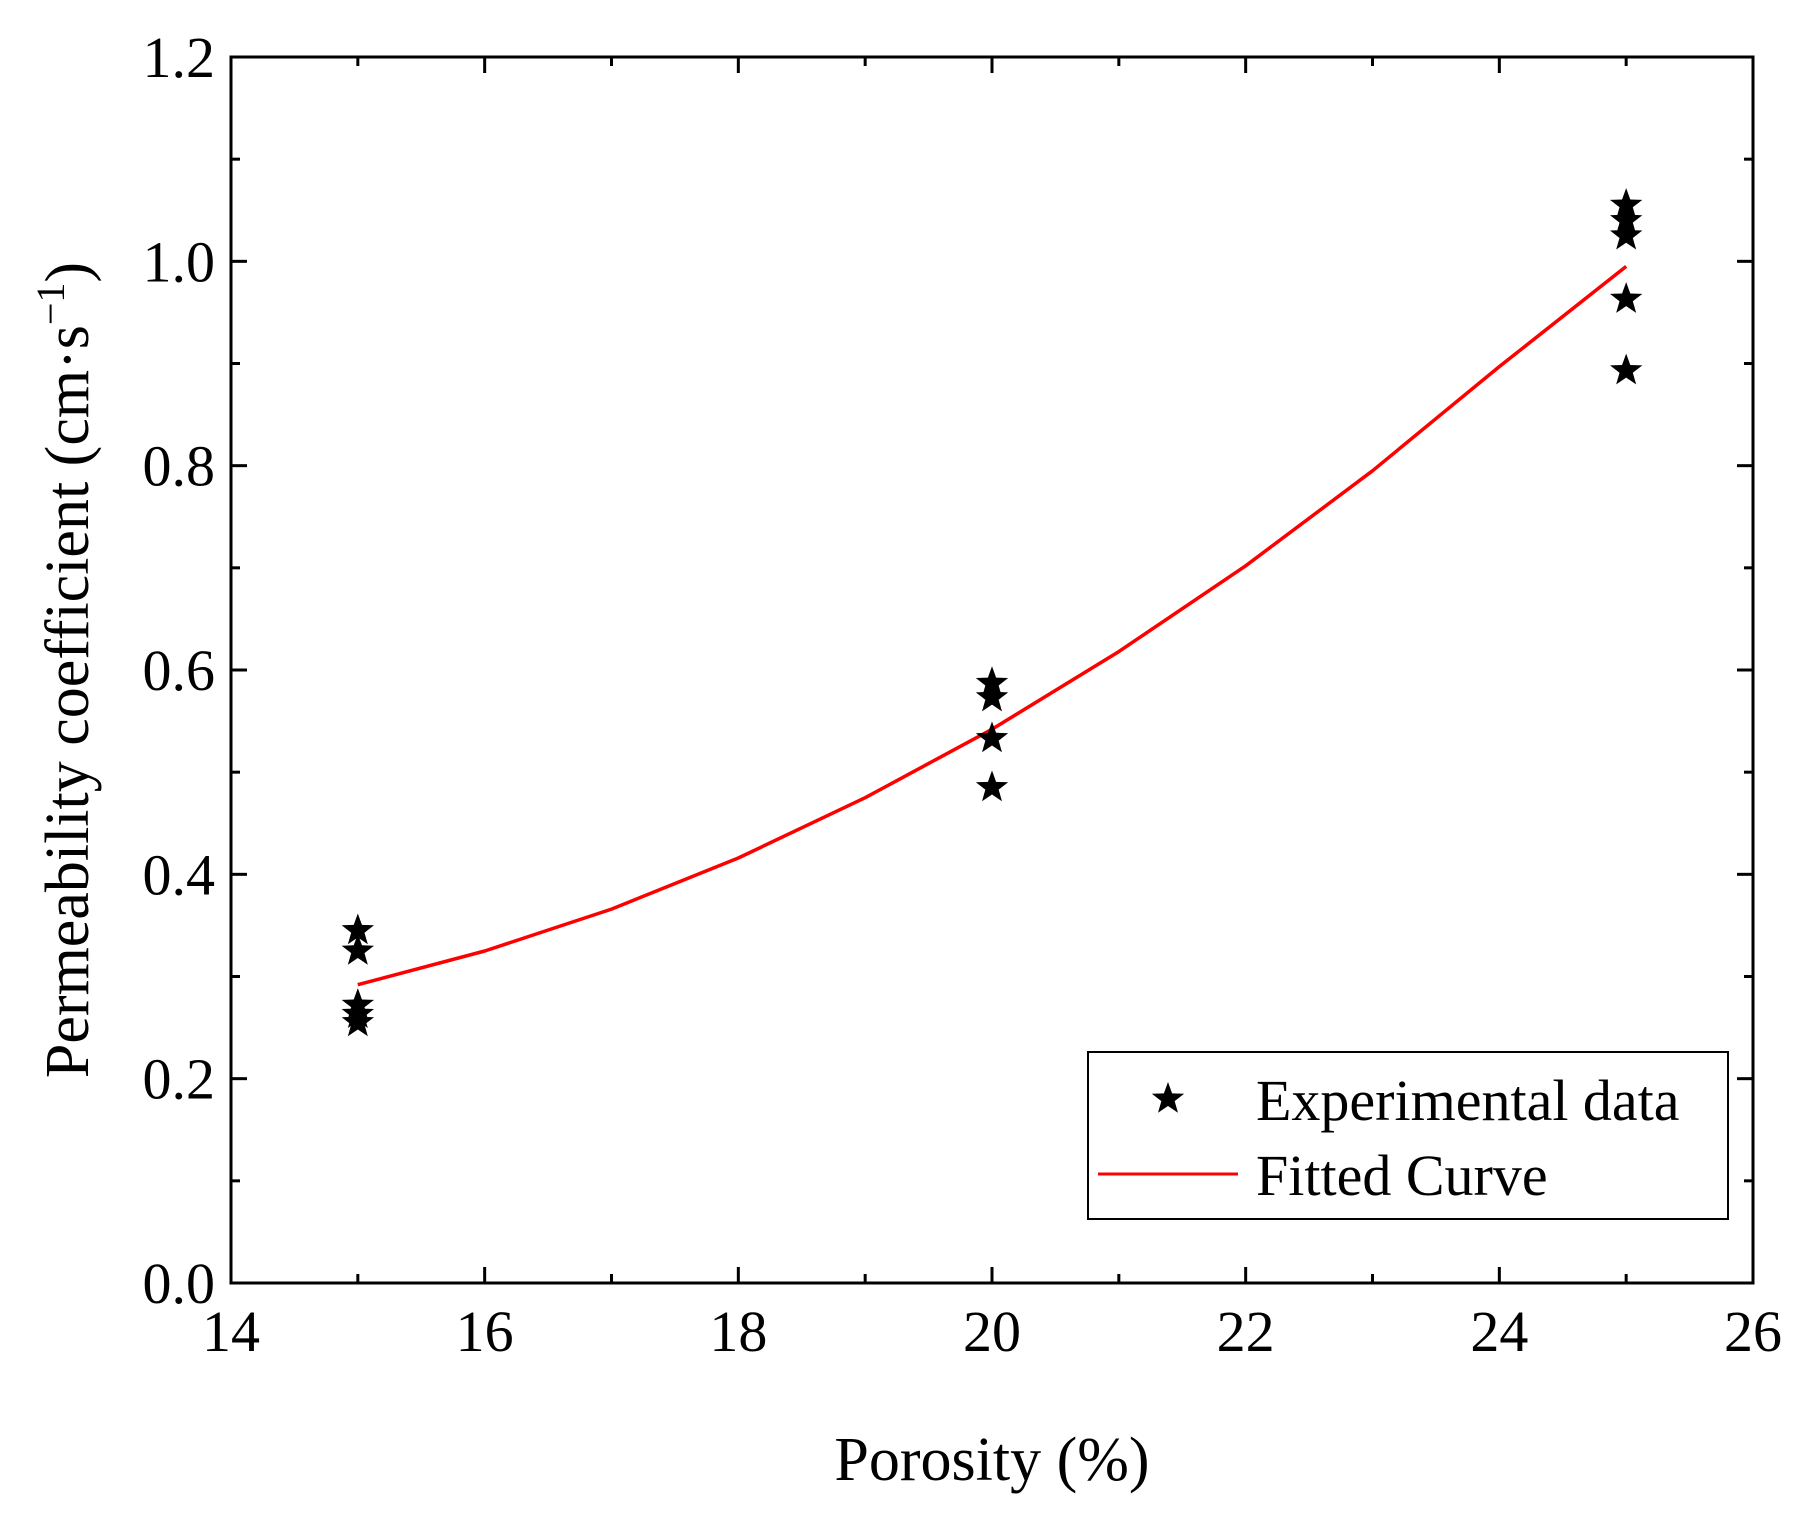 The height and width of the screenshot is (1513, 1800). Describe the element at coordinates (179, 466) in the screenshot. I see `y-tick-label: 0.8` at that location.